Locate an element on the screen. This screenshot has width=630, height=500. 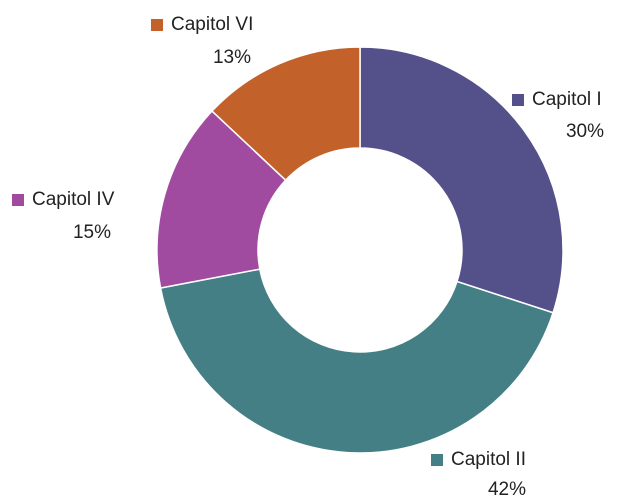
slice-label: Capitol VI is located at coordinates (212, 24).